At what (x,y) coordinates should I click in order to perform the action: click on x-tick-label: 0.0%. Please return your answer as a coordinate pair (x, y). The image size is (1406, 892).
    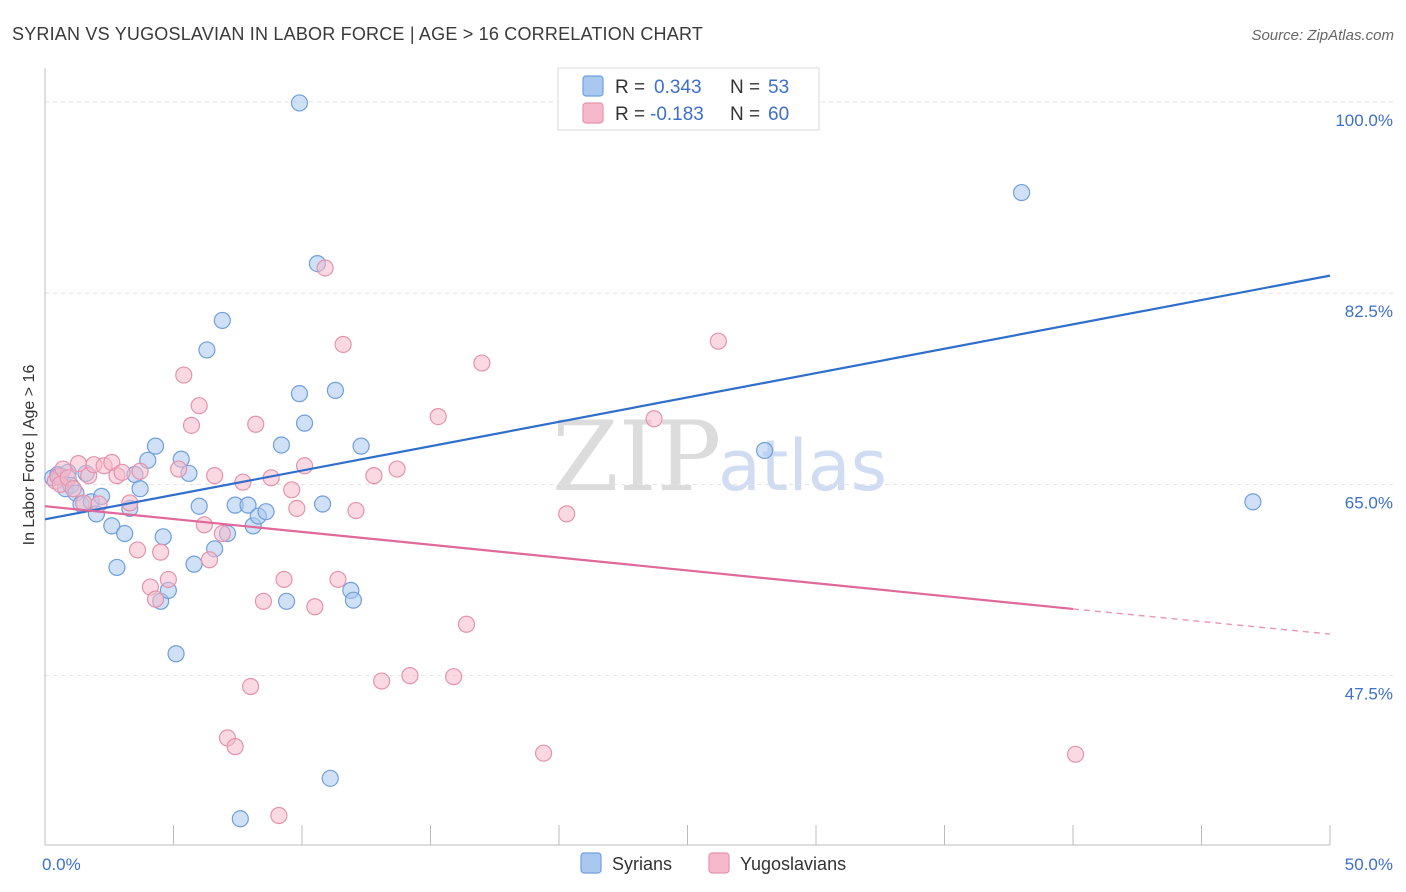
    Looking at the image, I should click on (61, 864).